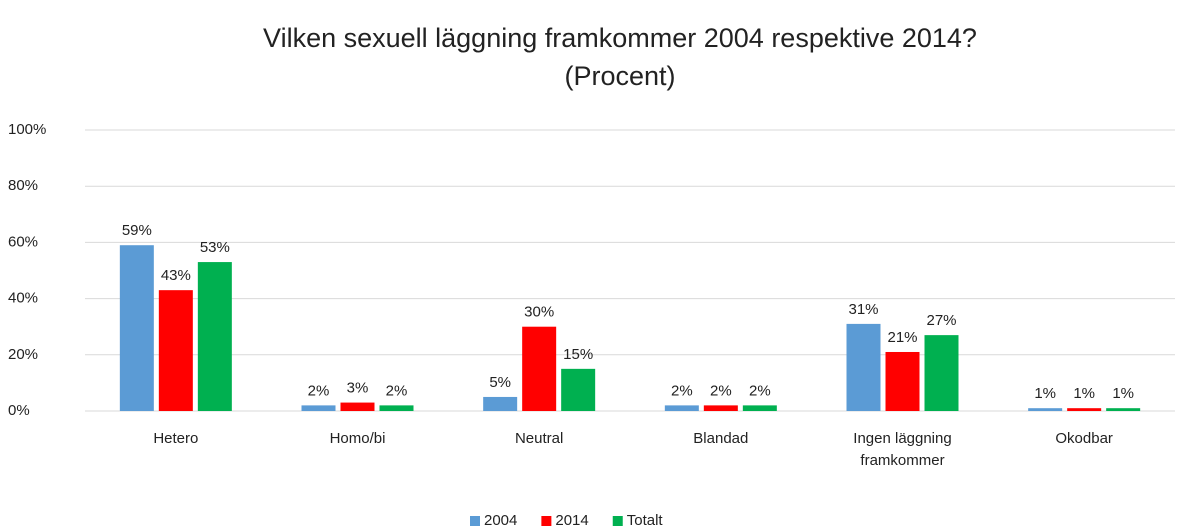  What do you see at coordinates (902, 449) in the screenshot?
I see `x-tick-label: Ingen läggning framkommer` at bounding box center [902, 449].